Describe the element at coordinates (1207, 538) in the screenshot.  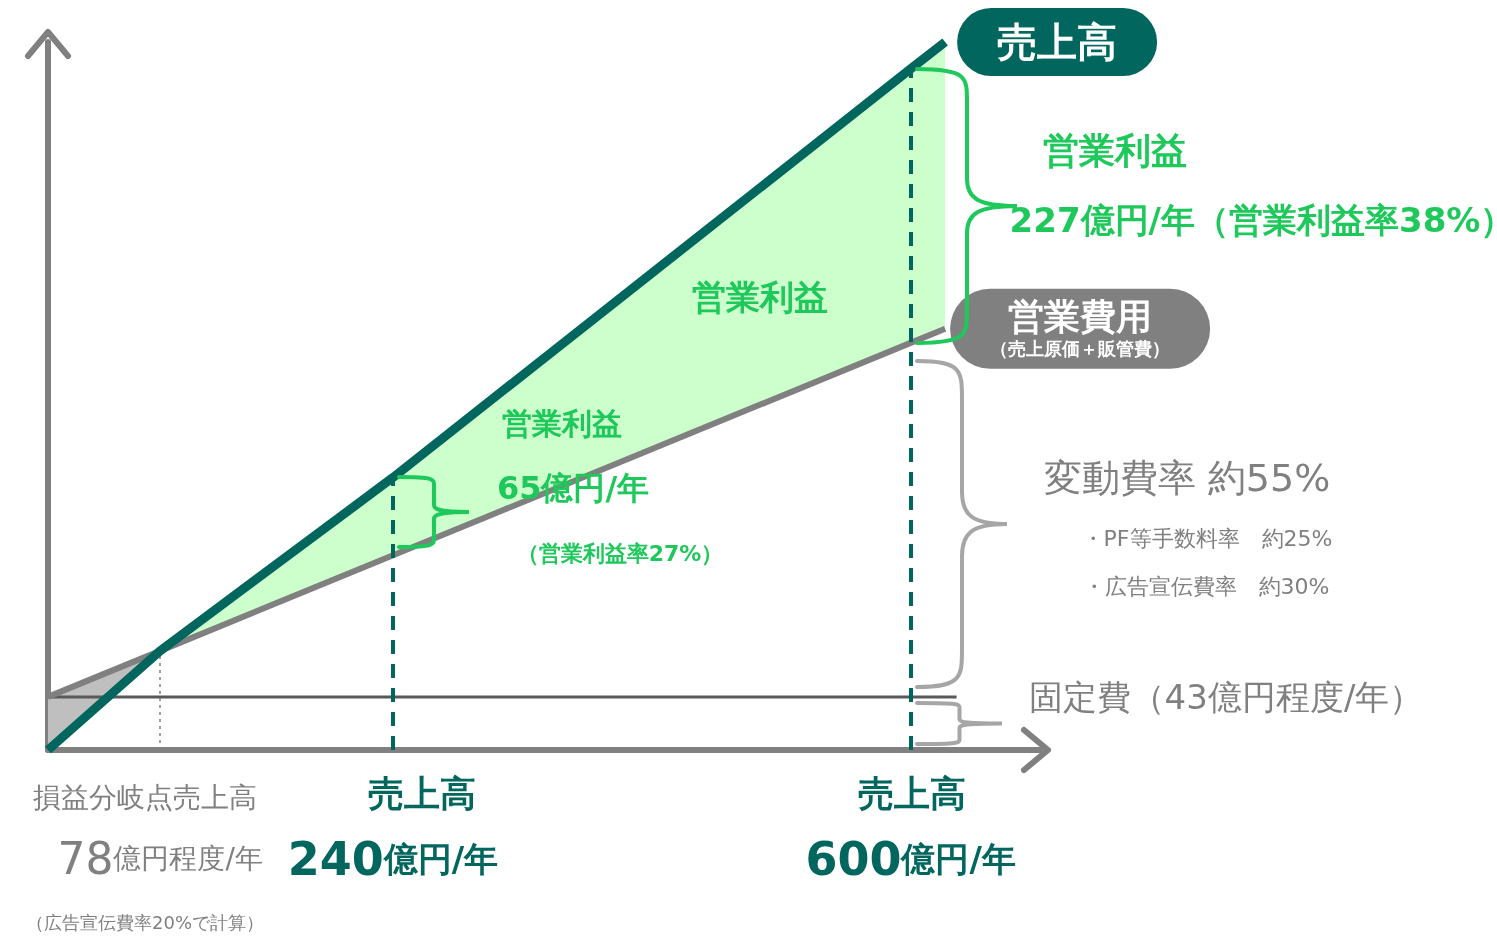
I see `text: ・PF等手数料率 約25%` at that location.